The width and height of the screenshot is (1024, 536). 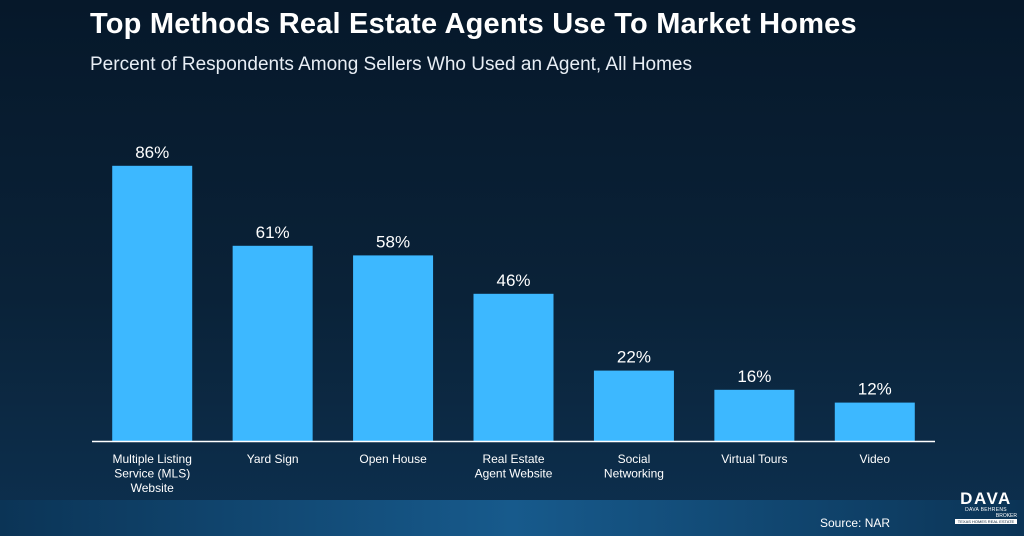 What do you see at coordinates (514, 474) in the screenshot?
I see `category-label-3-line-1: Agent Website` at bounding box center [514, 474].